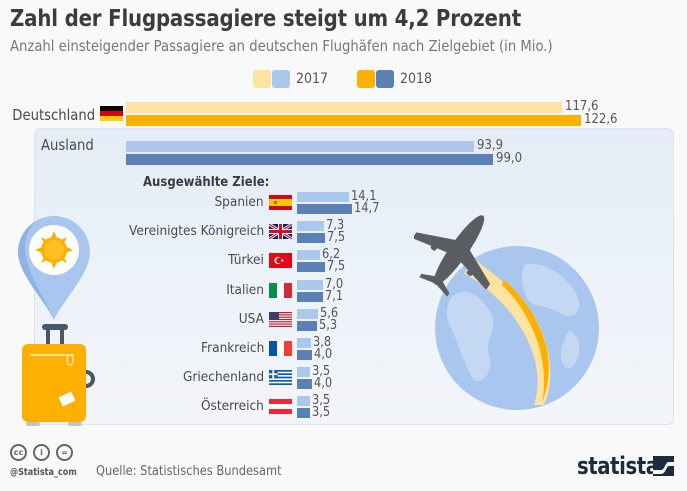 This screenshot has height=491, width=687. What do you see at coordinates (308, 255) in the screenshot?
I see `bar-türkei-2017` at bounding box center [308, 255].